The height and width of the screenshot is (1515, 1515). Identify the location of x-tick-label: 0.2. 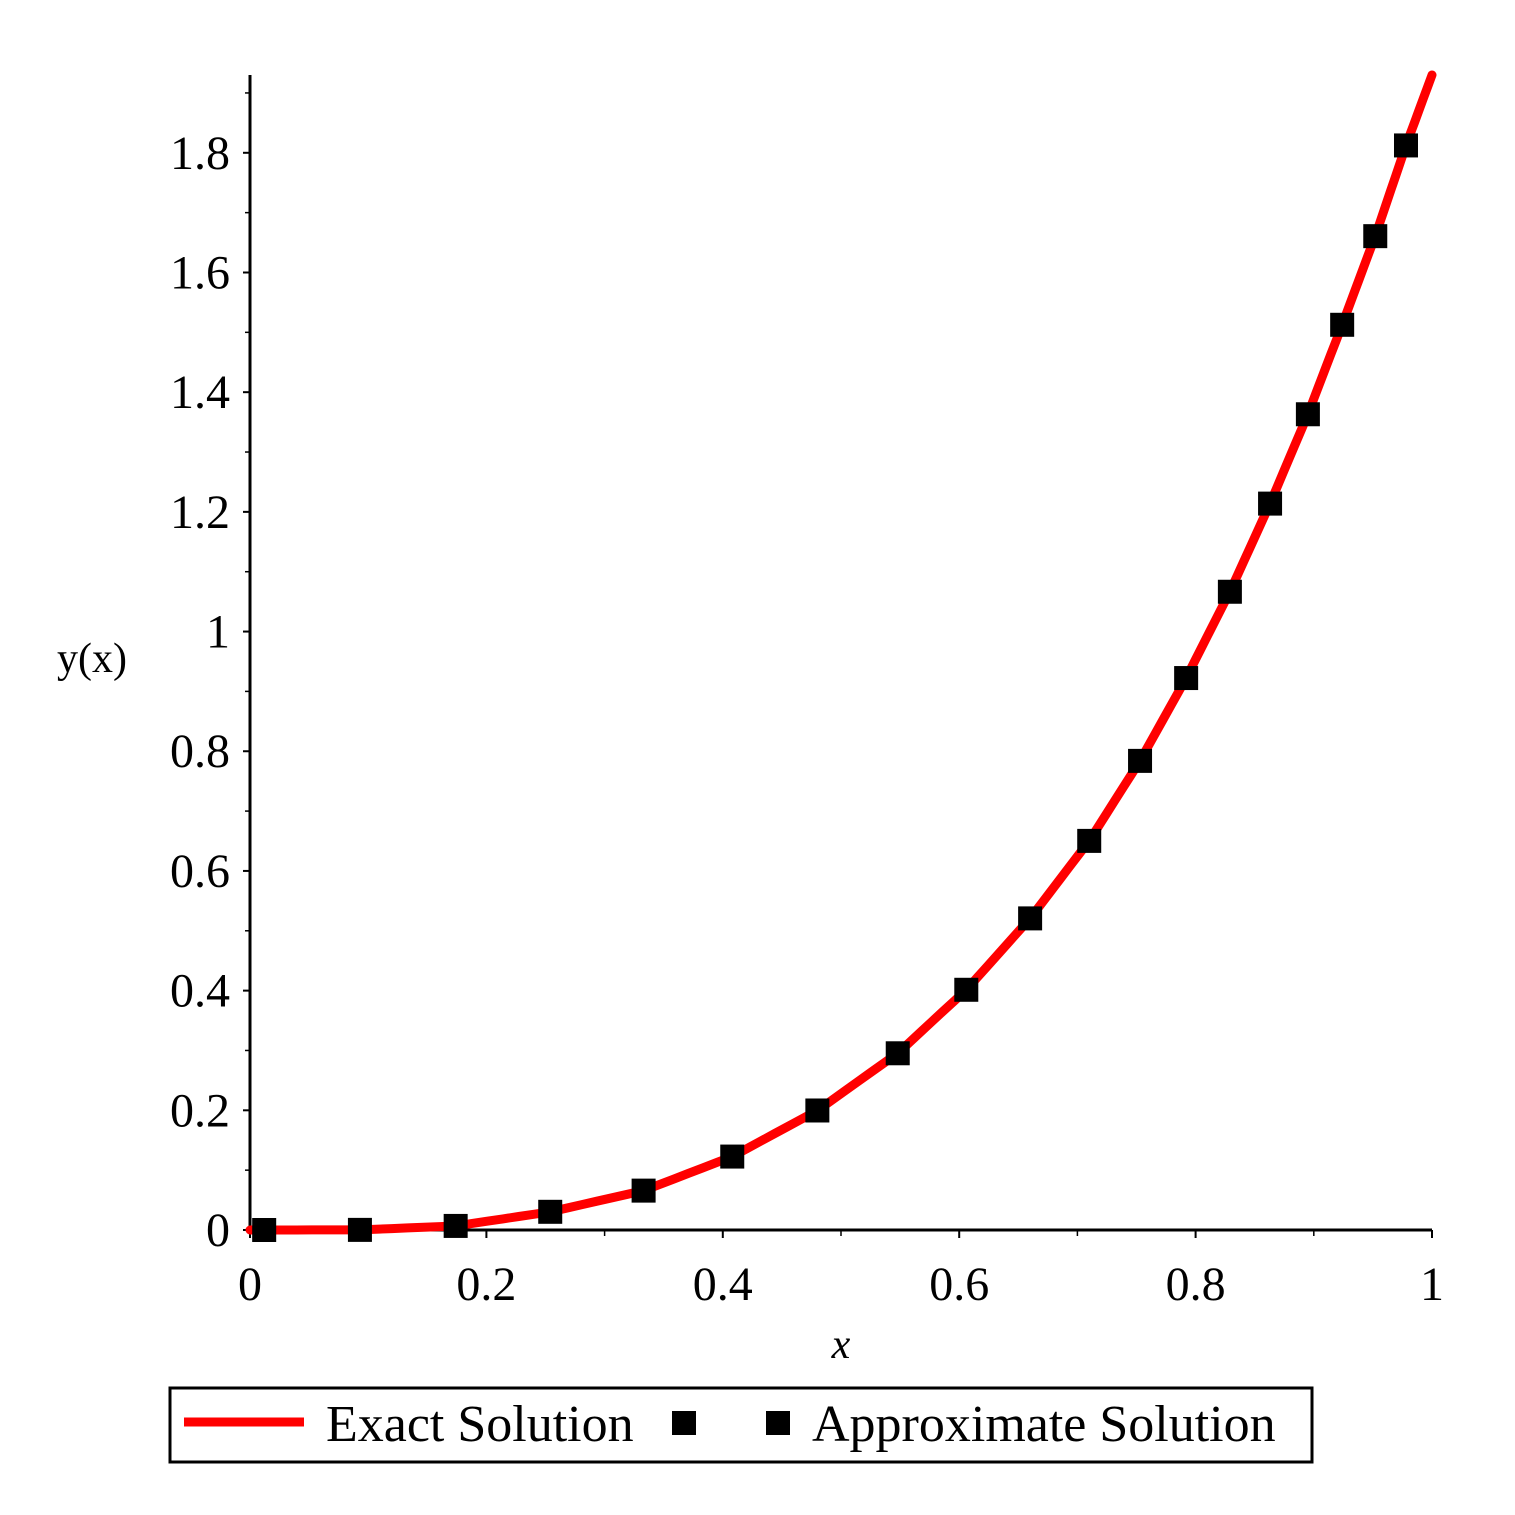
(486, 1284).